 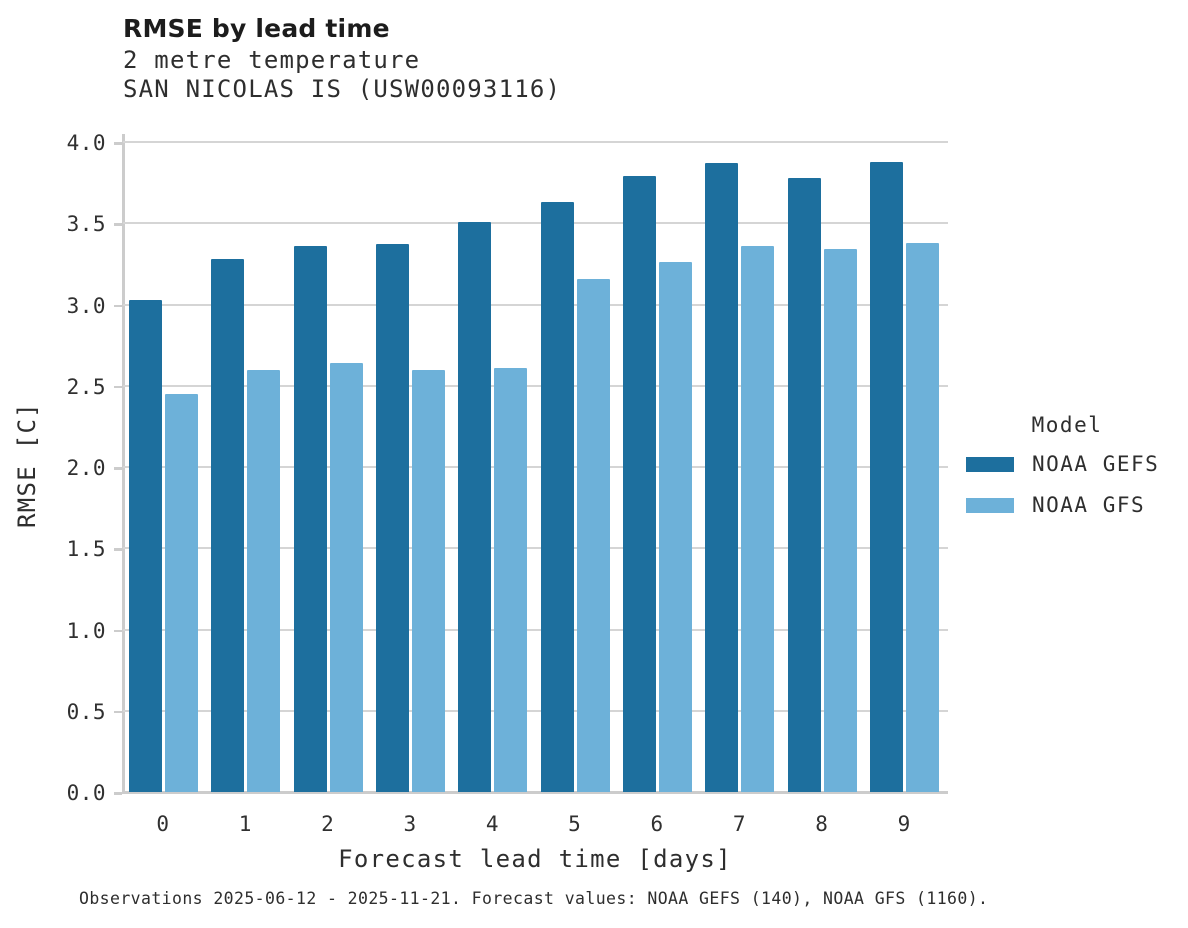 I want to click on gridline-y-3.0, so click(x=535, y=304).